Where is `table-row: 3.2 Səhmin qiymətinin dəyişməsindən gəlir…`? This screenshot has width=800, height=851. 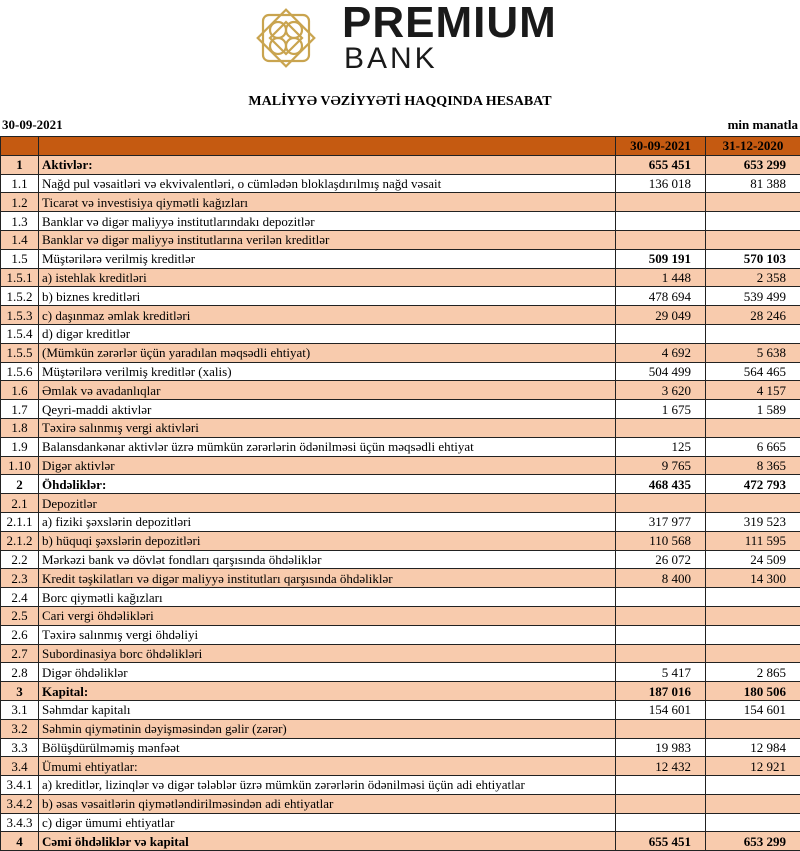 table-row: 3.2 Səhmin qiymətinin dəyişməsindən gəlir… is located at coordinates (400, 728).